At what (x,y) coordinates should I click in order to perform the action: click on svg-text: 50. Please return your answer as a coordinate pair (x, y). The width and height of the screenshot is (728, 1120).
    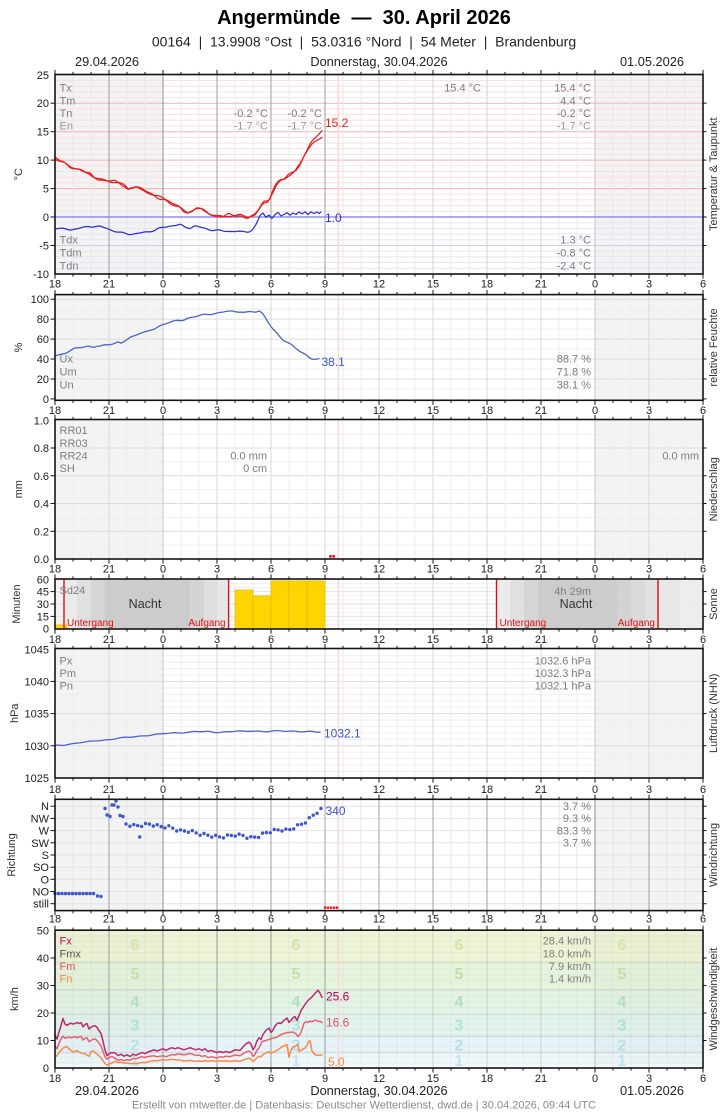
    Looking at the image, I should click on (43, 932).